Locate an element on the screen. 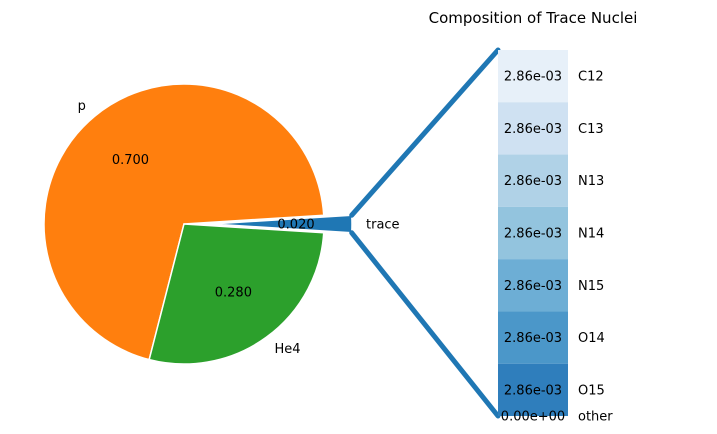 This screenshot has width=717, height=434. bar-segment-c13 is located at coordinates (533, 128).